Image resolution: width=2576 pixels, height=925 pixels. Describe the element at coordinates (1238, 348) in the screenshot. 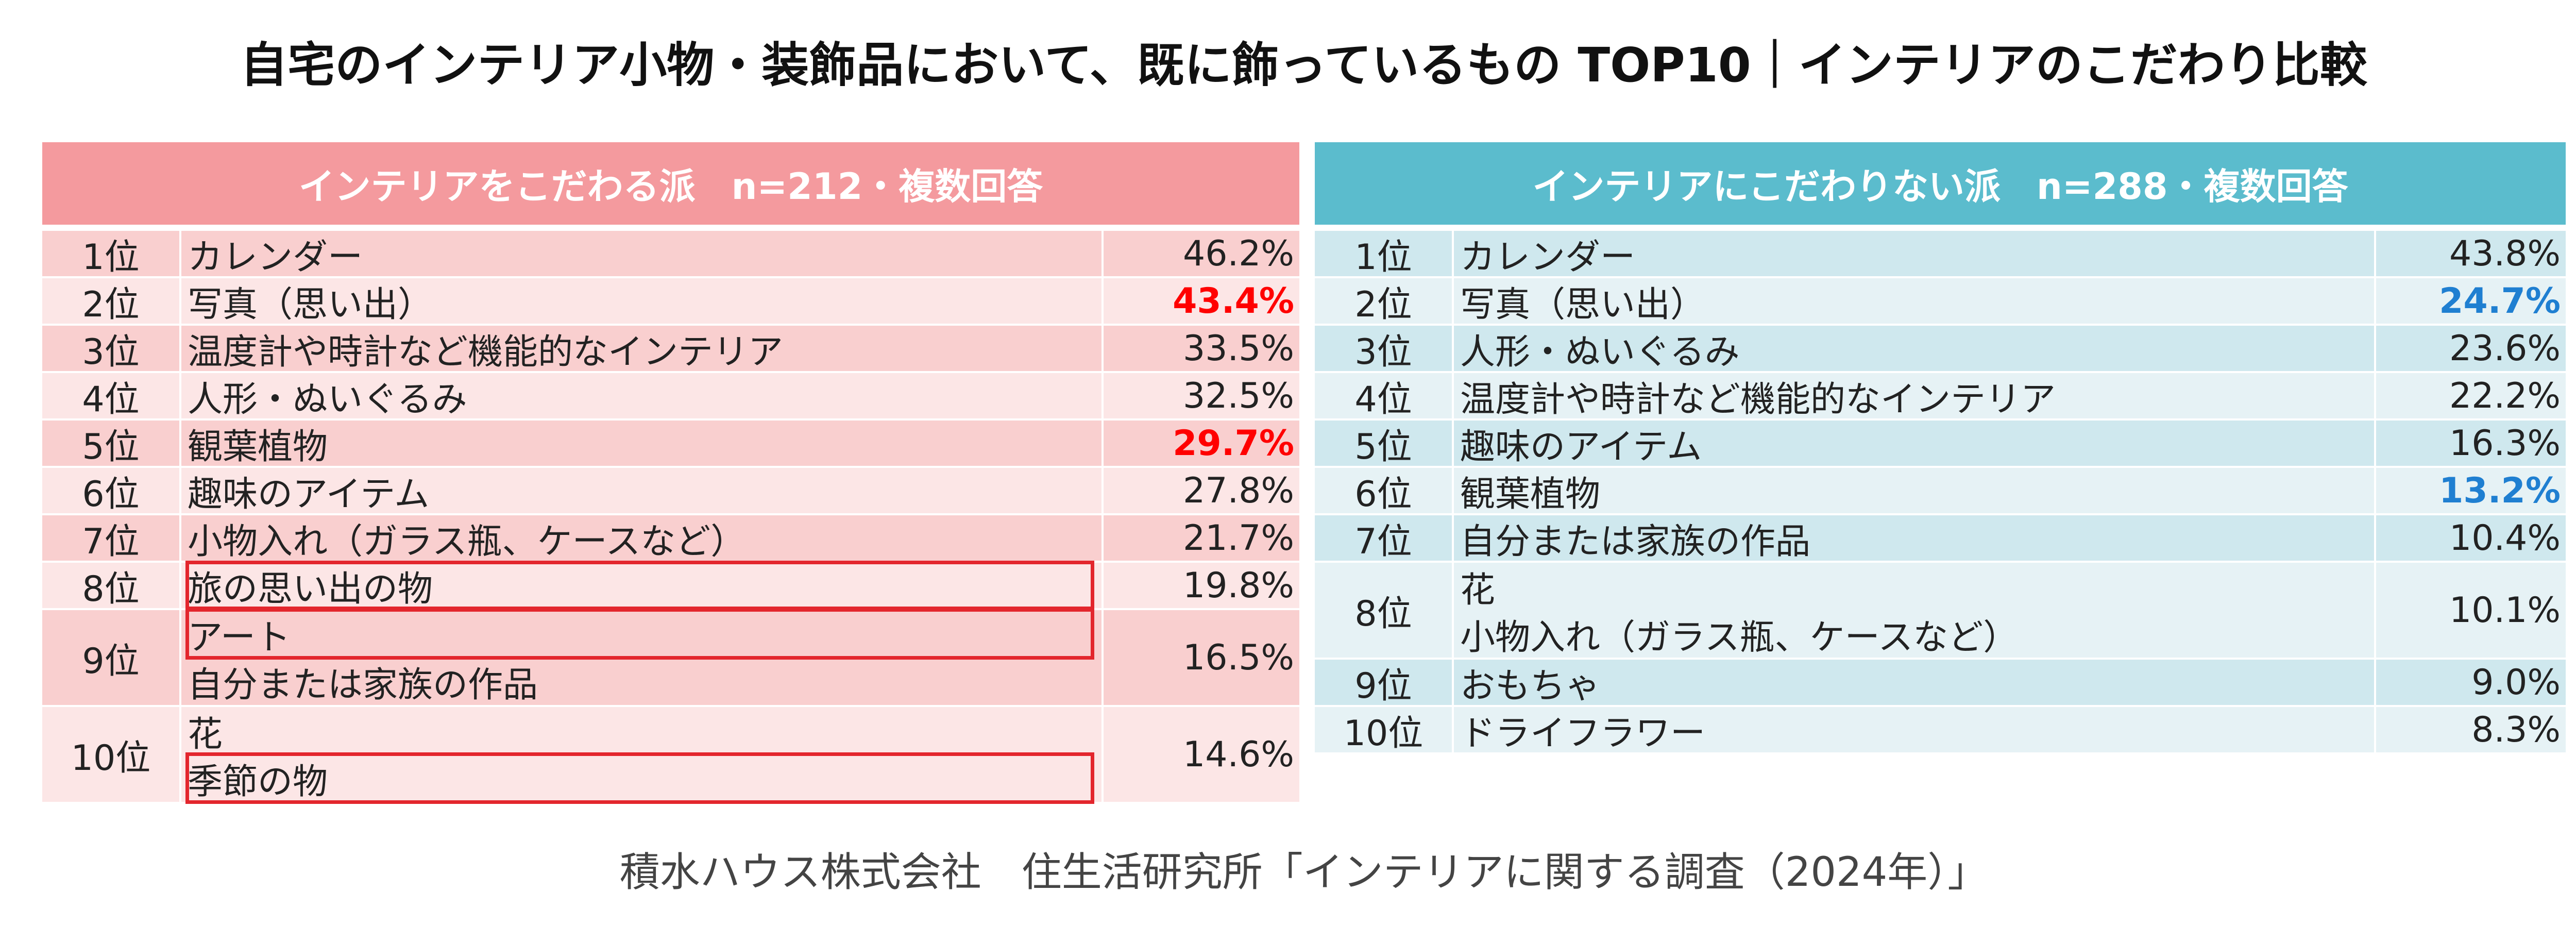

I see `percent-cell: 33.5%` at that location.